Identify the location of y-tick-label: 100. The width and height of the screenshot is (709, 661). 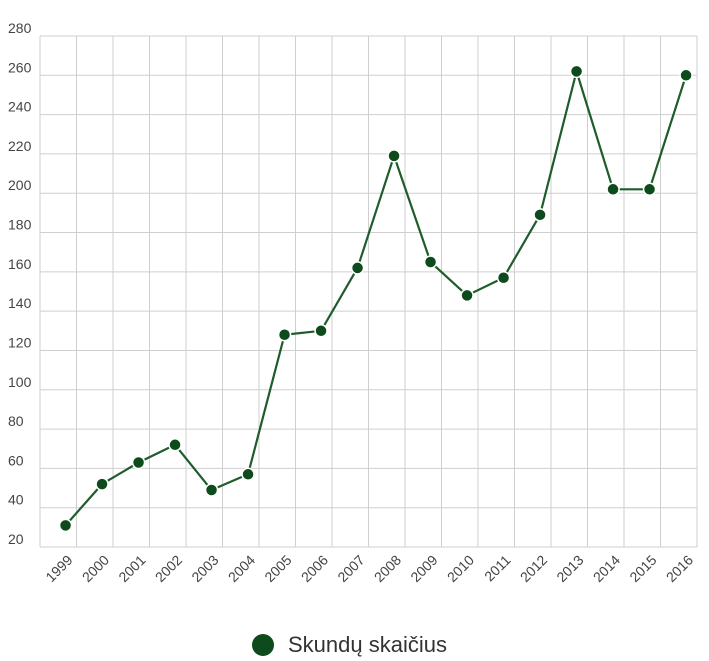
(20, 382).